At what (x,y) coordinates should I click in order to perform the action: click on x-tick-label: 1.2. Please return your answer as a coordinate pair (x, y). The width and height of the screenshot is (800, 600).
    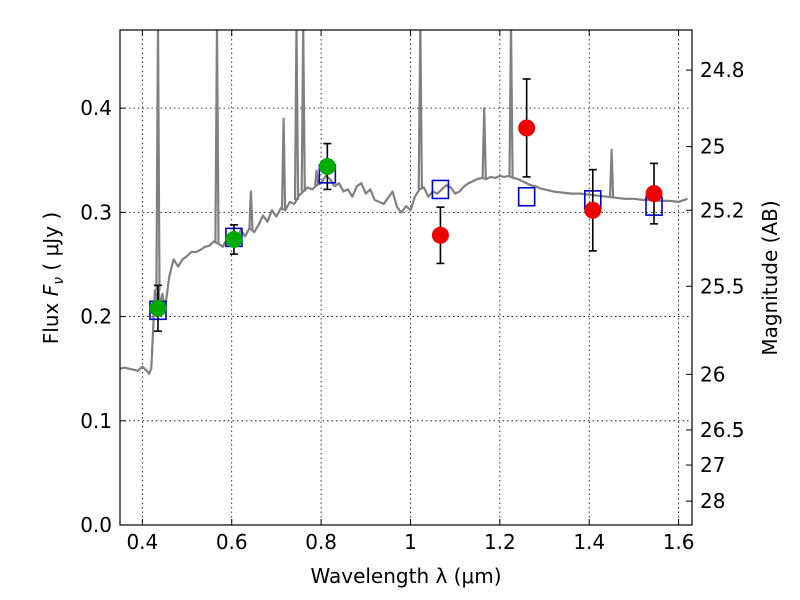
    Looking at the image, I should click on (500, 542).